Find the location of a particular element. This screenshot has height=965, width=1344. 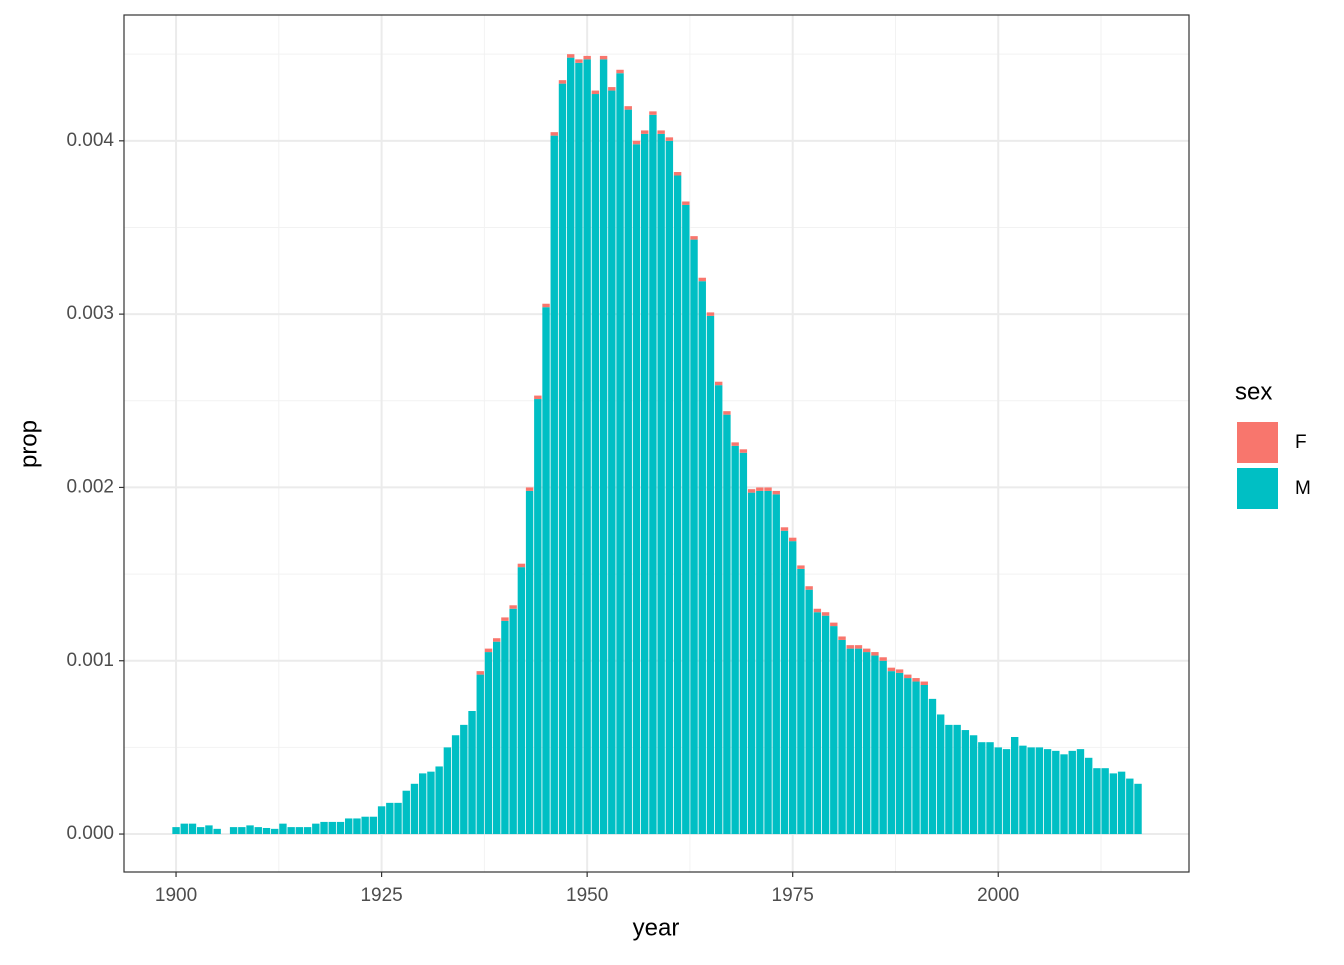

y-tick-label: 0.000 is located at coordinates (90, 833).